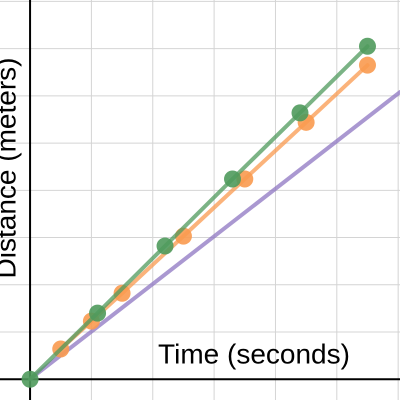 This screenshot has height=400, width=400. Describe the element at coordinates (10, 168) in the screenshot. I see `y-axis-label: Distance (meters)` at that location.